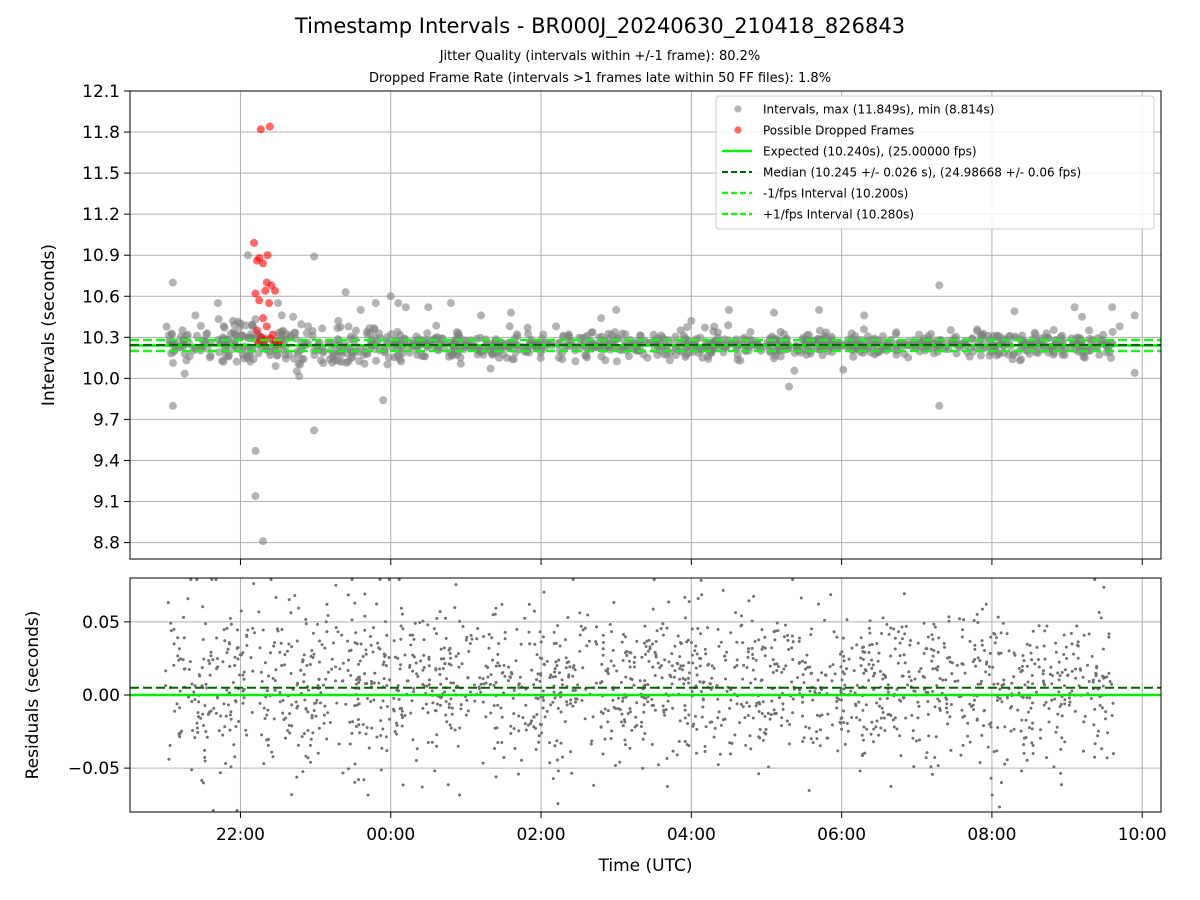  Describe the element at coordinates (267, 255) in the screenshot. I see `dropped-frame-point` at that location.